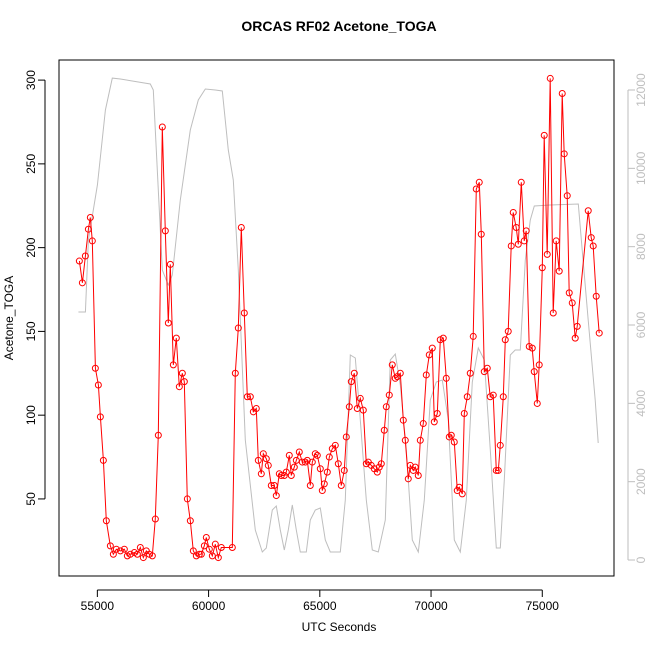 The height and width of the screenshot is (650, 650). Describe the element at coordinates (641, 90) in the screenshot. I see `y2-tick-label: 12000` at that location.